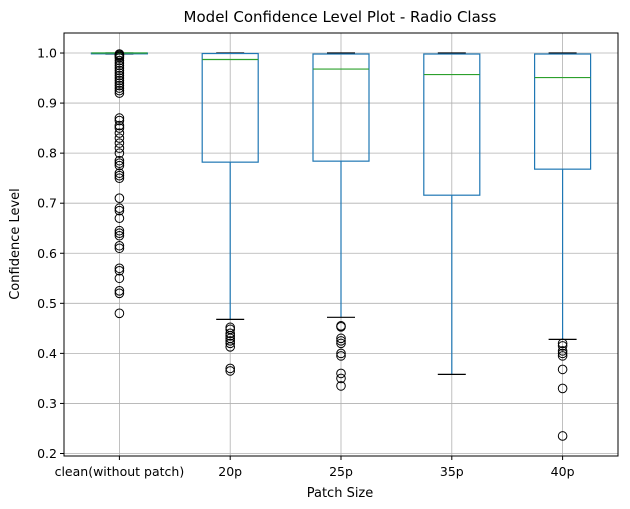 This screenshot has height=509, width=630. I want to click on x-tick-label: 35p, so click(452, 471).